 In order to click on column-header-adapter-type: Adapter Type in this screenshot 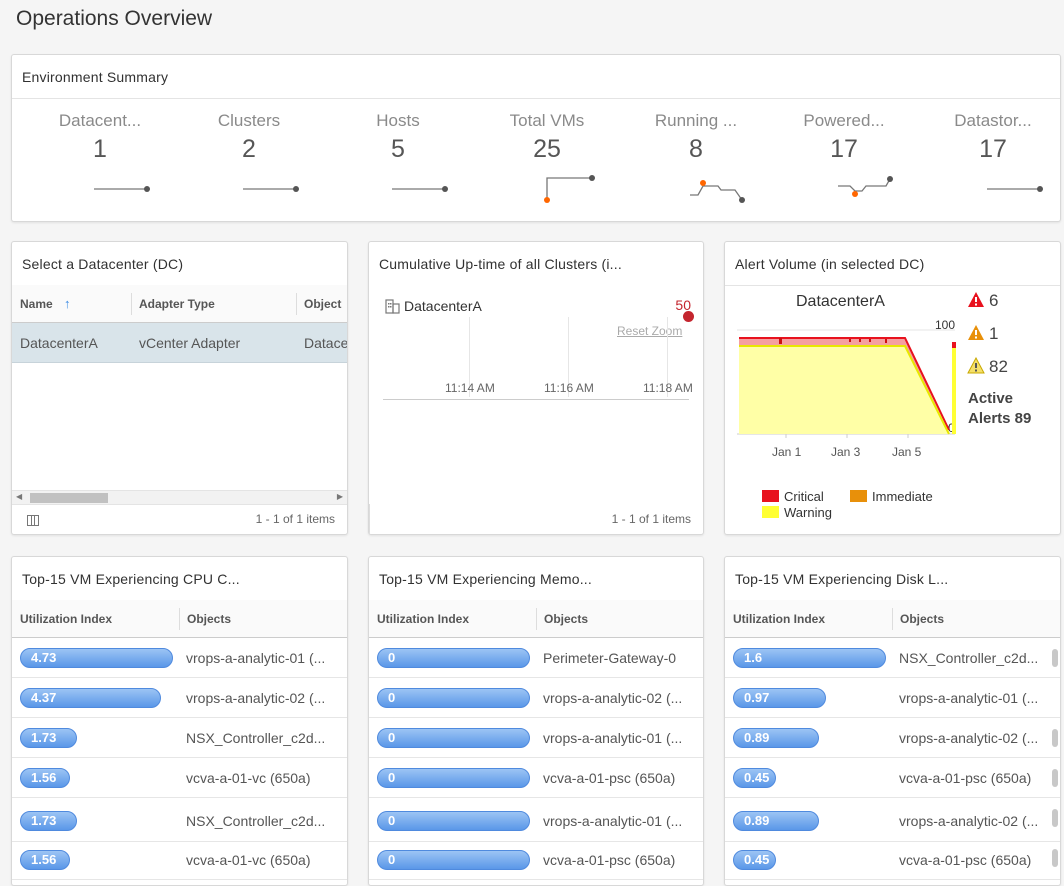, I will do `click(177, 304)`.